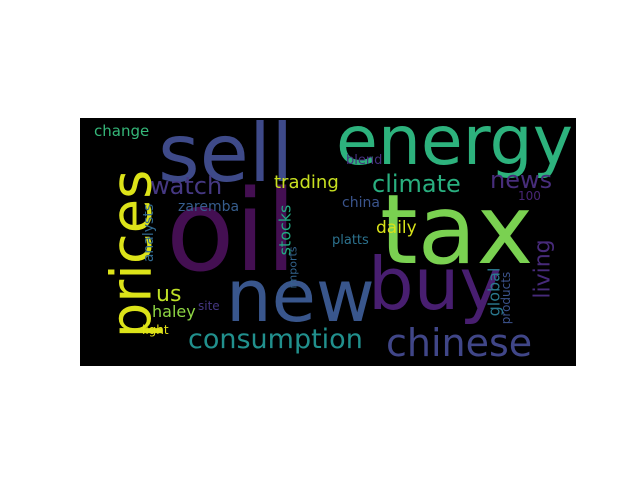 The image size is (640, 480). What do you see at coordinates (186, 186) in the screenshot?
I see `word-watch: watch` at bounding box center [186, 186].